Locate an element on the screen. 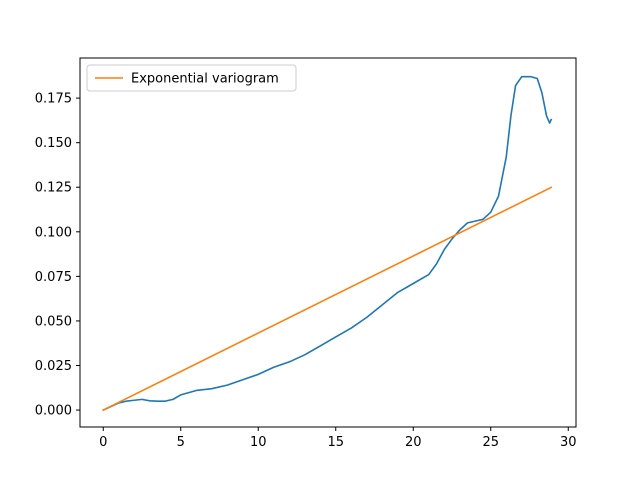 The image size is (640, 480). y-tick-label: 0.100 is located at coordinates (53, 232).